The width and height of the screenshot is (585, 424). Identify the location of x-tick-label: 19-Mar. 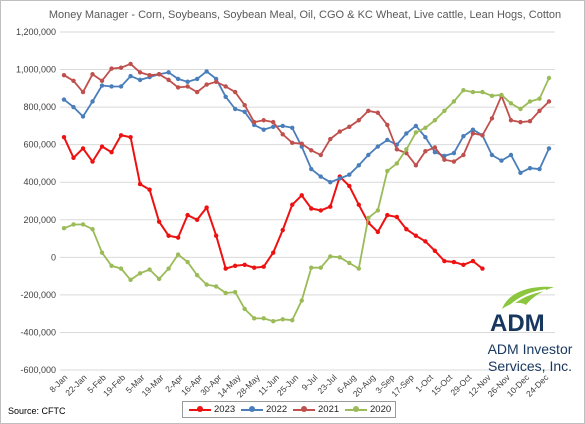
(152, 385).